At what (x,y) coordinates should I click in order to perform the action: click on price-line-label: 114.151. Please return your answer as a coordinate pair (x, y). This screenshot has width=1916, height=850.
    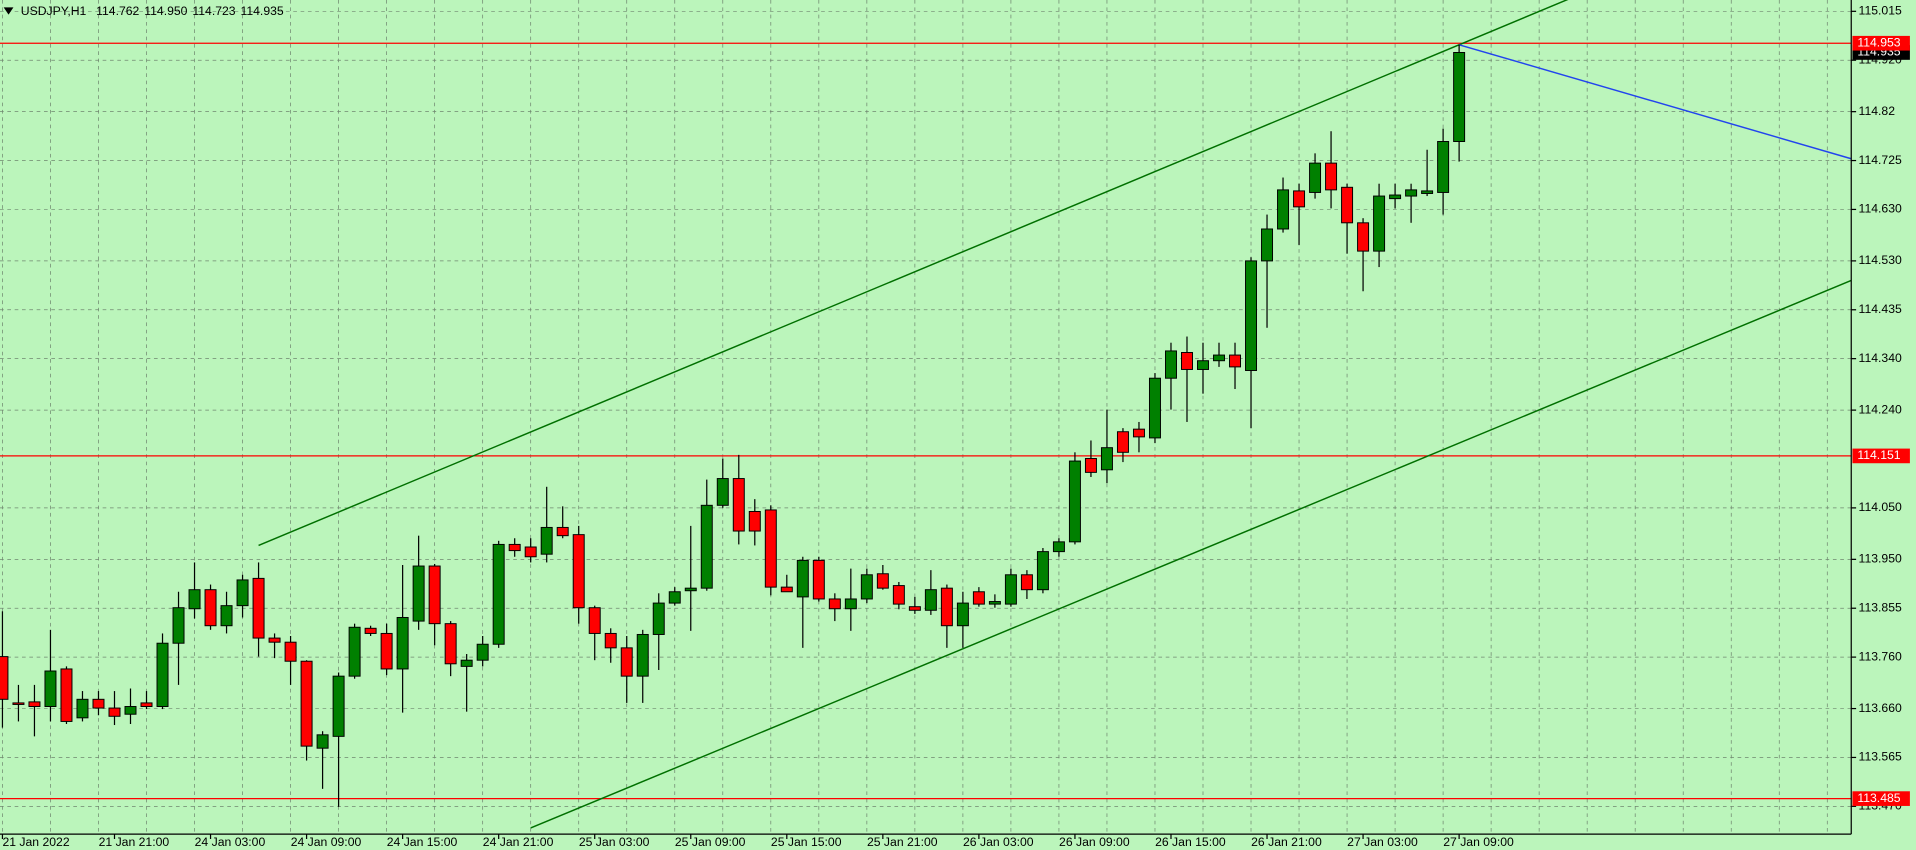
    Looking at the image, I should click on (1878, 455).